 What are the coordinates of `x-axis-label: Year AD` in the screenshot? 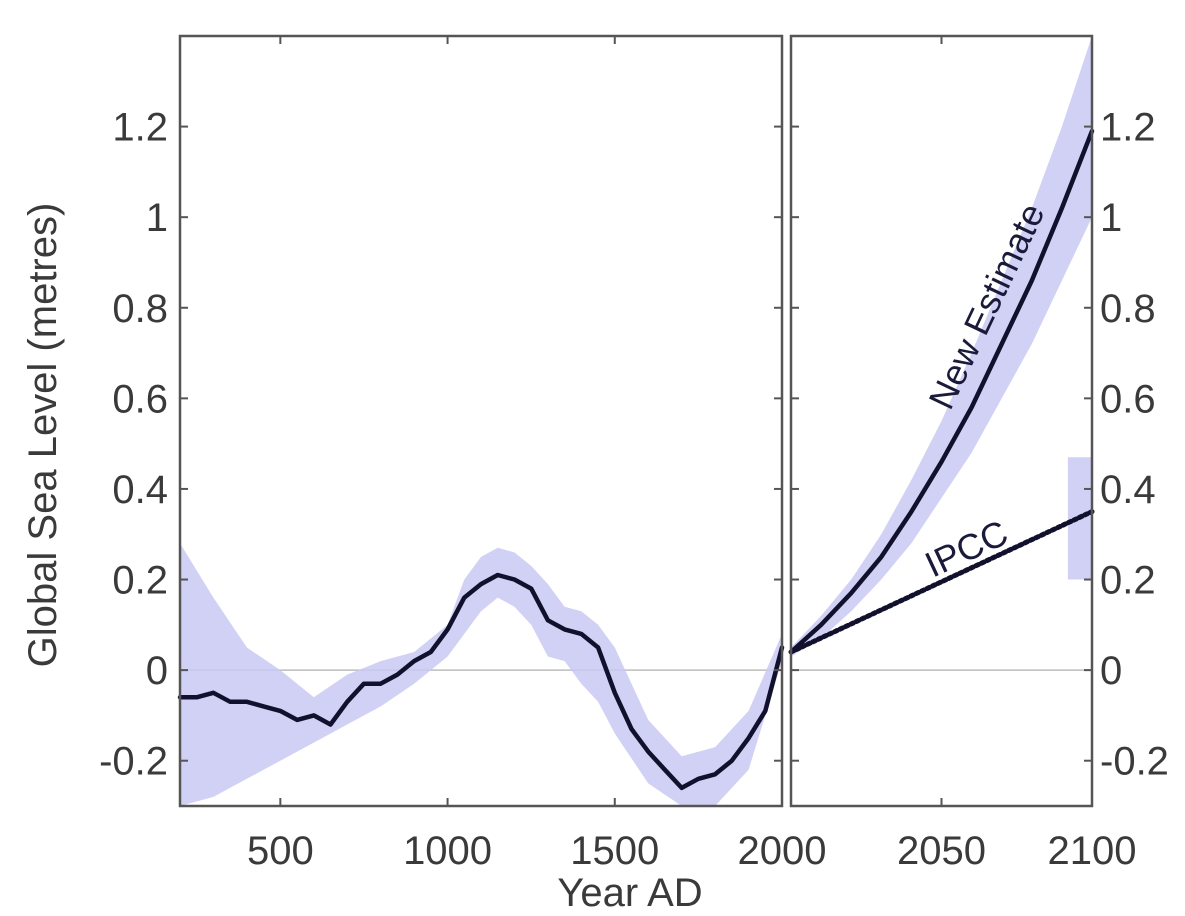 It's located at (629, 893).